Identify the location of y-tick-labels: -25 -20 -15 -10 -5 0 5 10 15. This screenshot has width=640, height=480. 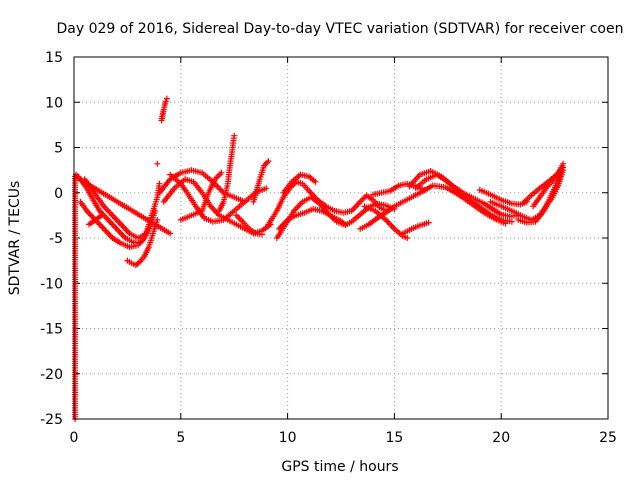
(51, 239).